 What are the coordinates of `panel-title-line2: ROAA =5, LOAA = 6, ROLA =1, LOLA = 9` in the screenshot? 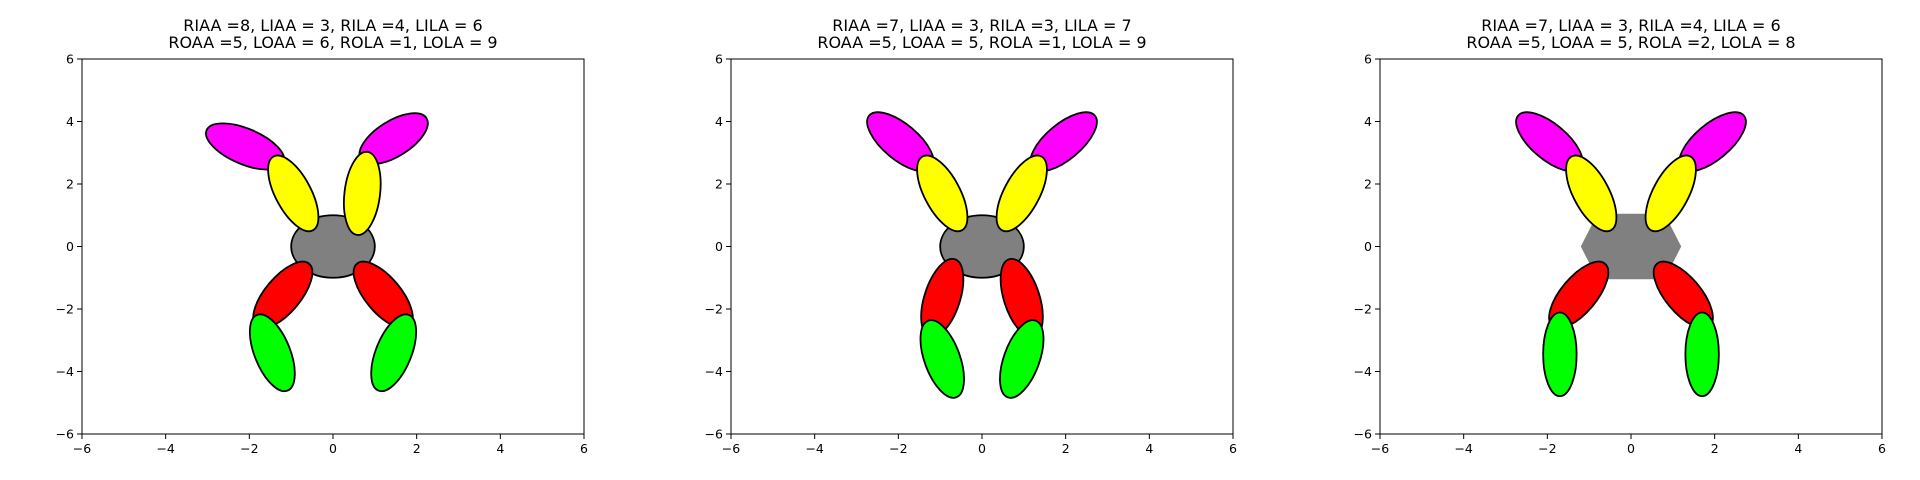 It's located at (332, 42).